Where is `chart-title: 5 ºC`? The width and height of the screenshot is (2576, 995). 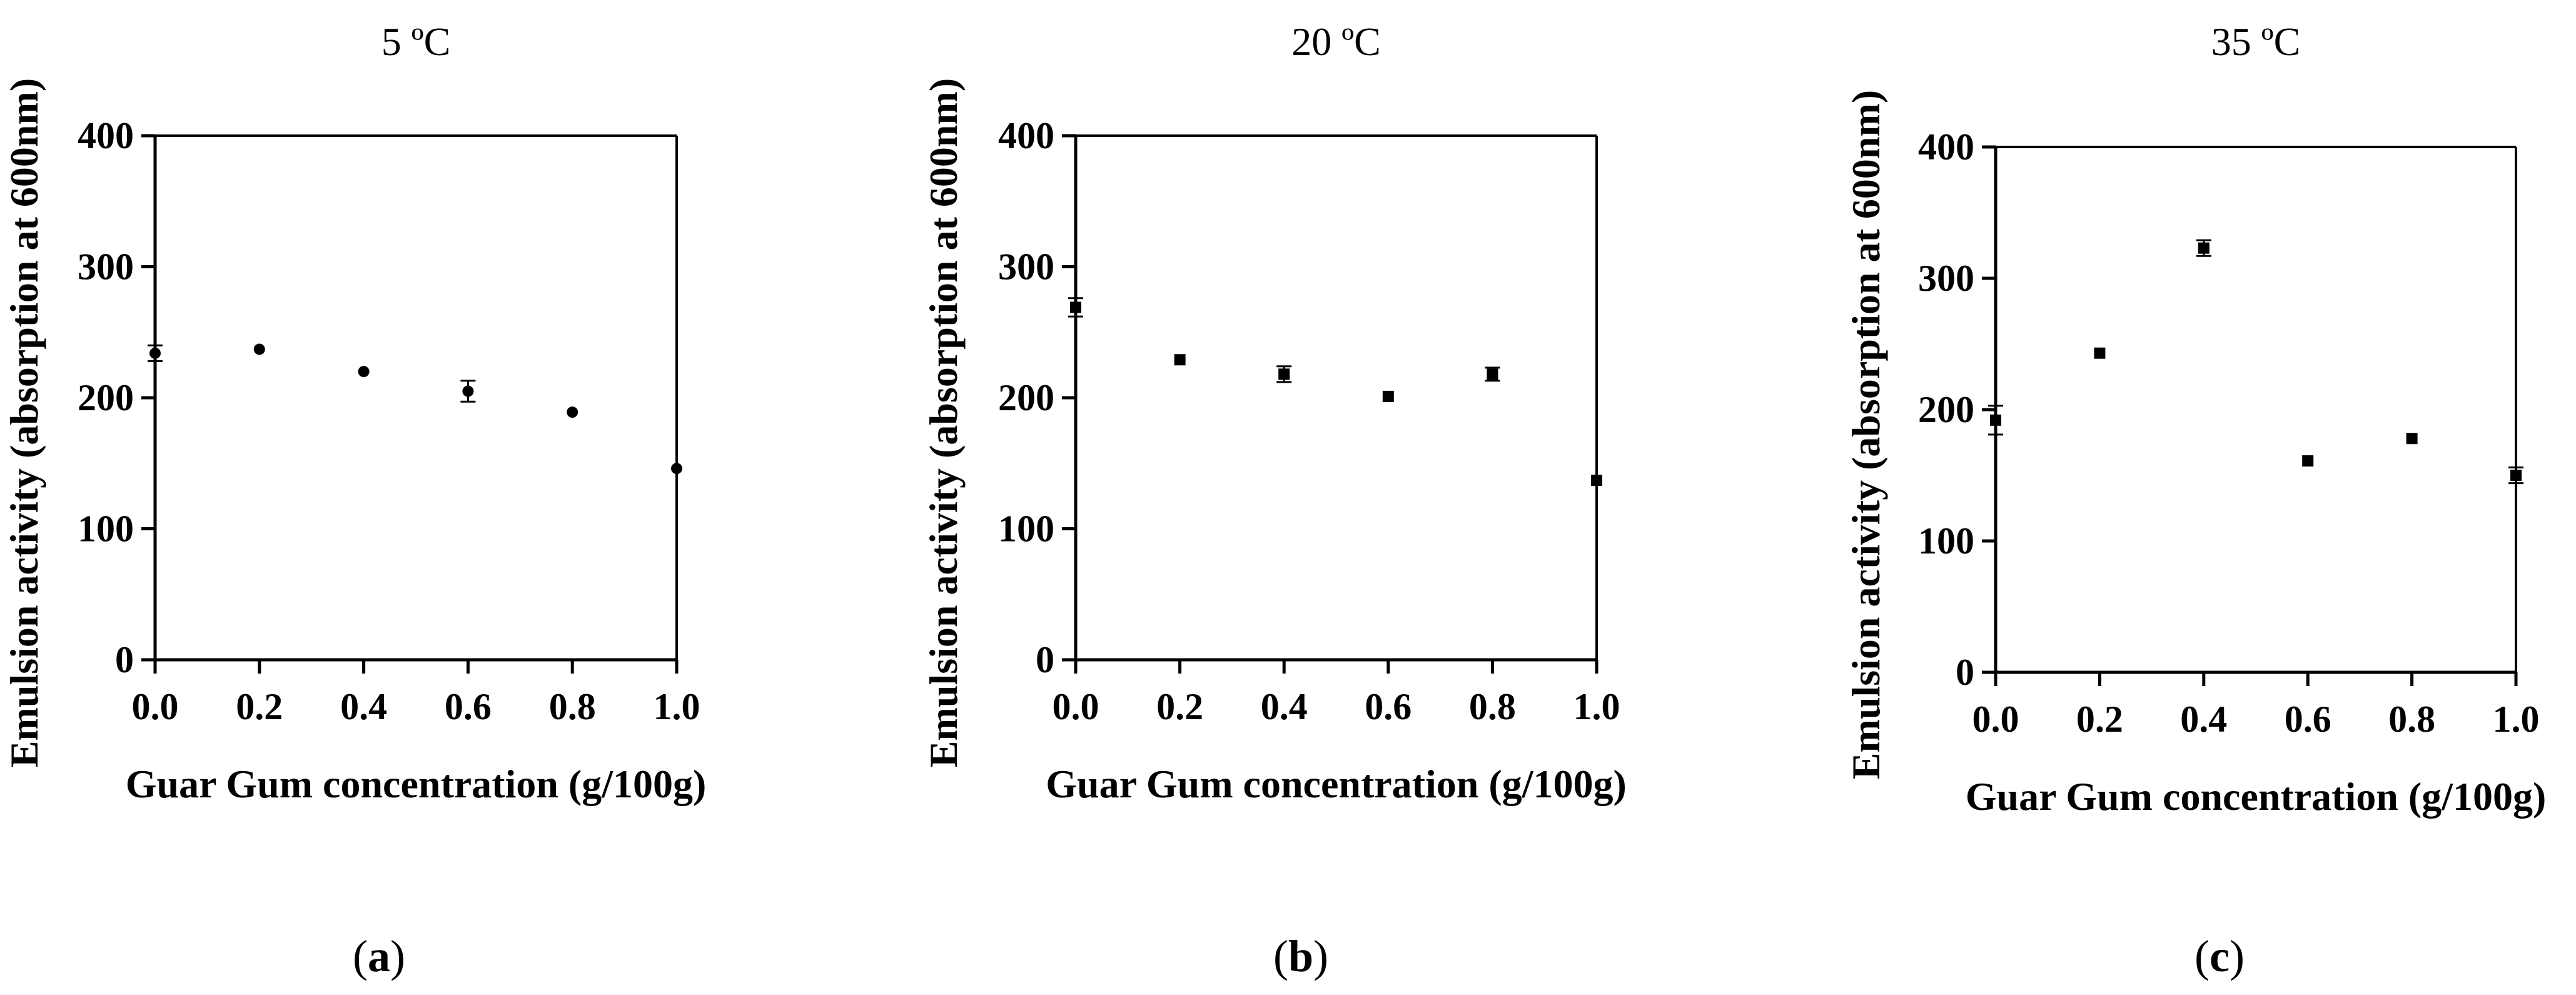
chart-title: 5 ºC is located at coordinates (416, 42).